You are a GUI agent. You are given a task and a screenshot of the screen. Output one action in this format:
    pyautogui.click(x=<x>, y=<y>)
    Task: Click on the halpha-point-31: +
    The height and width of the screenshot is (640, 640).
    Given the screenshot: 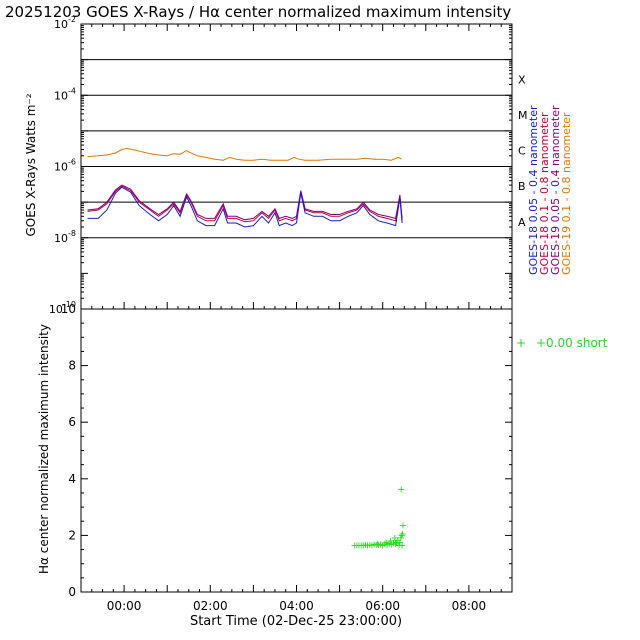 What is the action you would take?
    pyautogui.click(x=402, y=534)
    